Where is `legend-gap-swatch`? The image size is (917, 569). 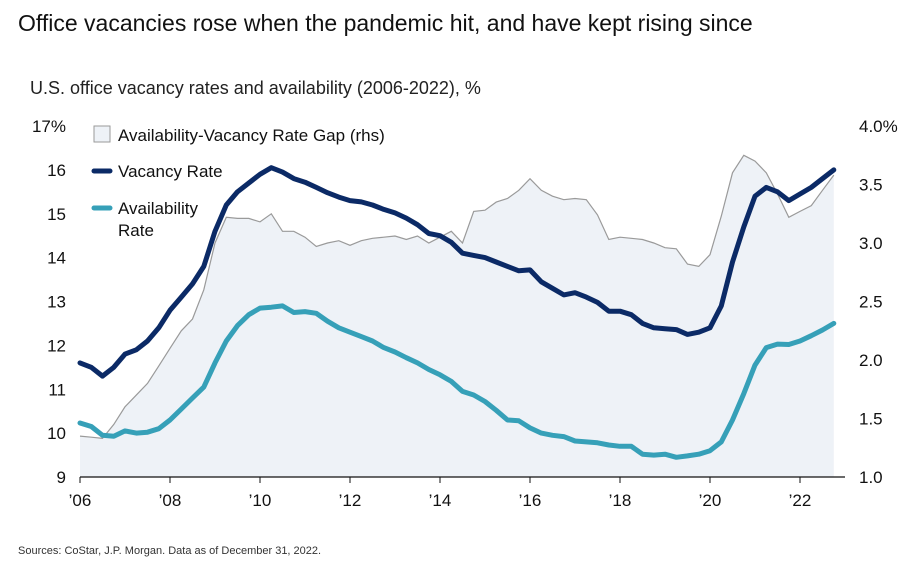 legend-gap-swatch is located at coordinates (102, 134).